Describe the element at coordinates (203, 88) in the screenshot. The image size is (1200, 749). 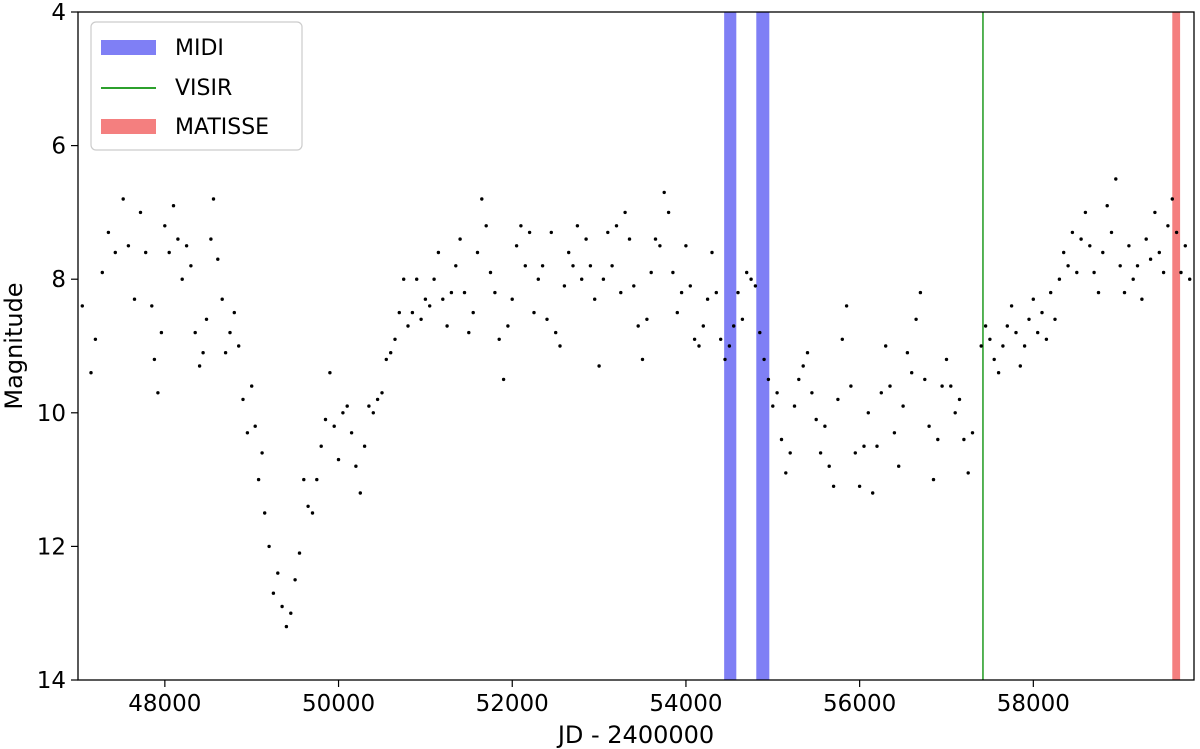
I see `legend-label-visir: VISIR` at that location.